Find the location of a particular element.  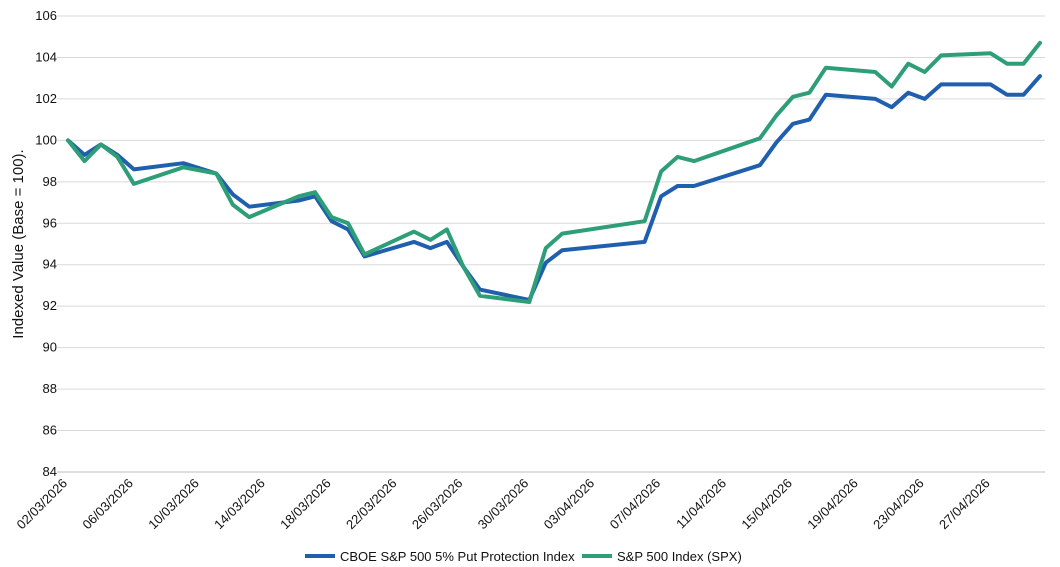

x-tick-label: 19/04/2026 is located at coordinates (832, 504).